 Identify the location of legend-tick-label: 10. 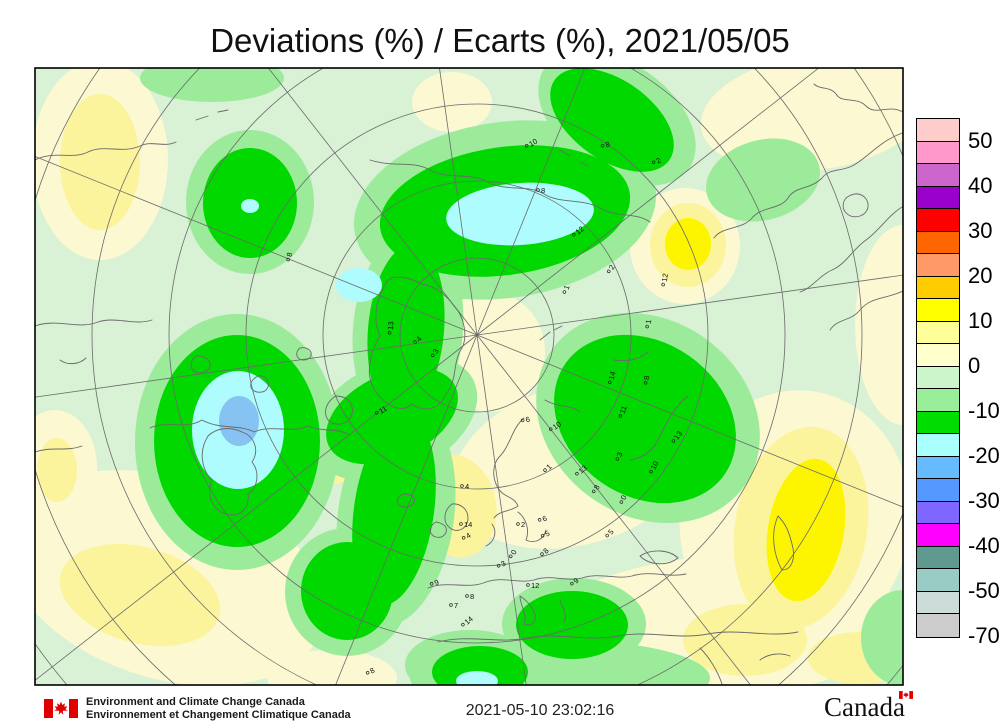
(980, 320).